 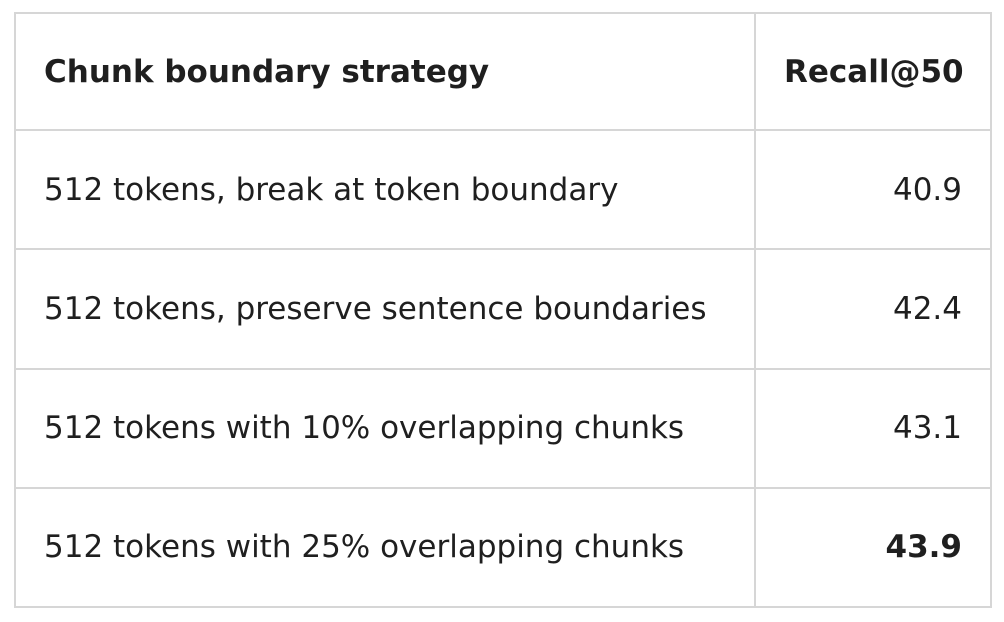 I want to click on recall-cell: 43.1, so click(x=873, y=428).